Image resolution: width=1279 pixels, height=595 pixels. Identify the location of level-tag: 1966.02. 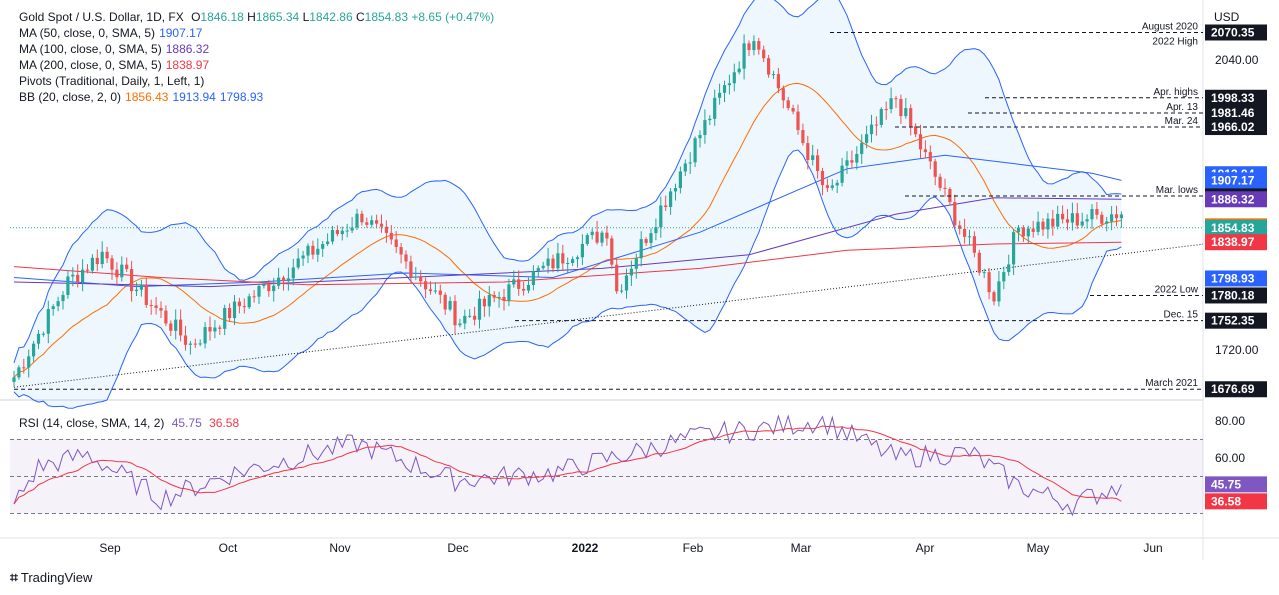
(1236, 127).